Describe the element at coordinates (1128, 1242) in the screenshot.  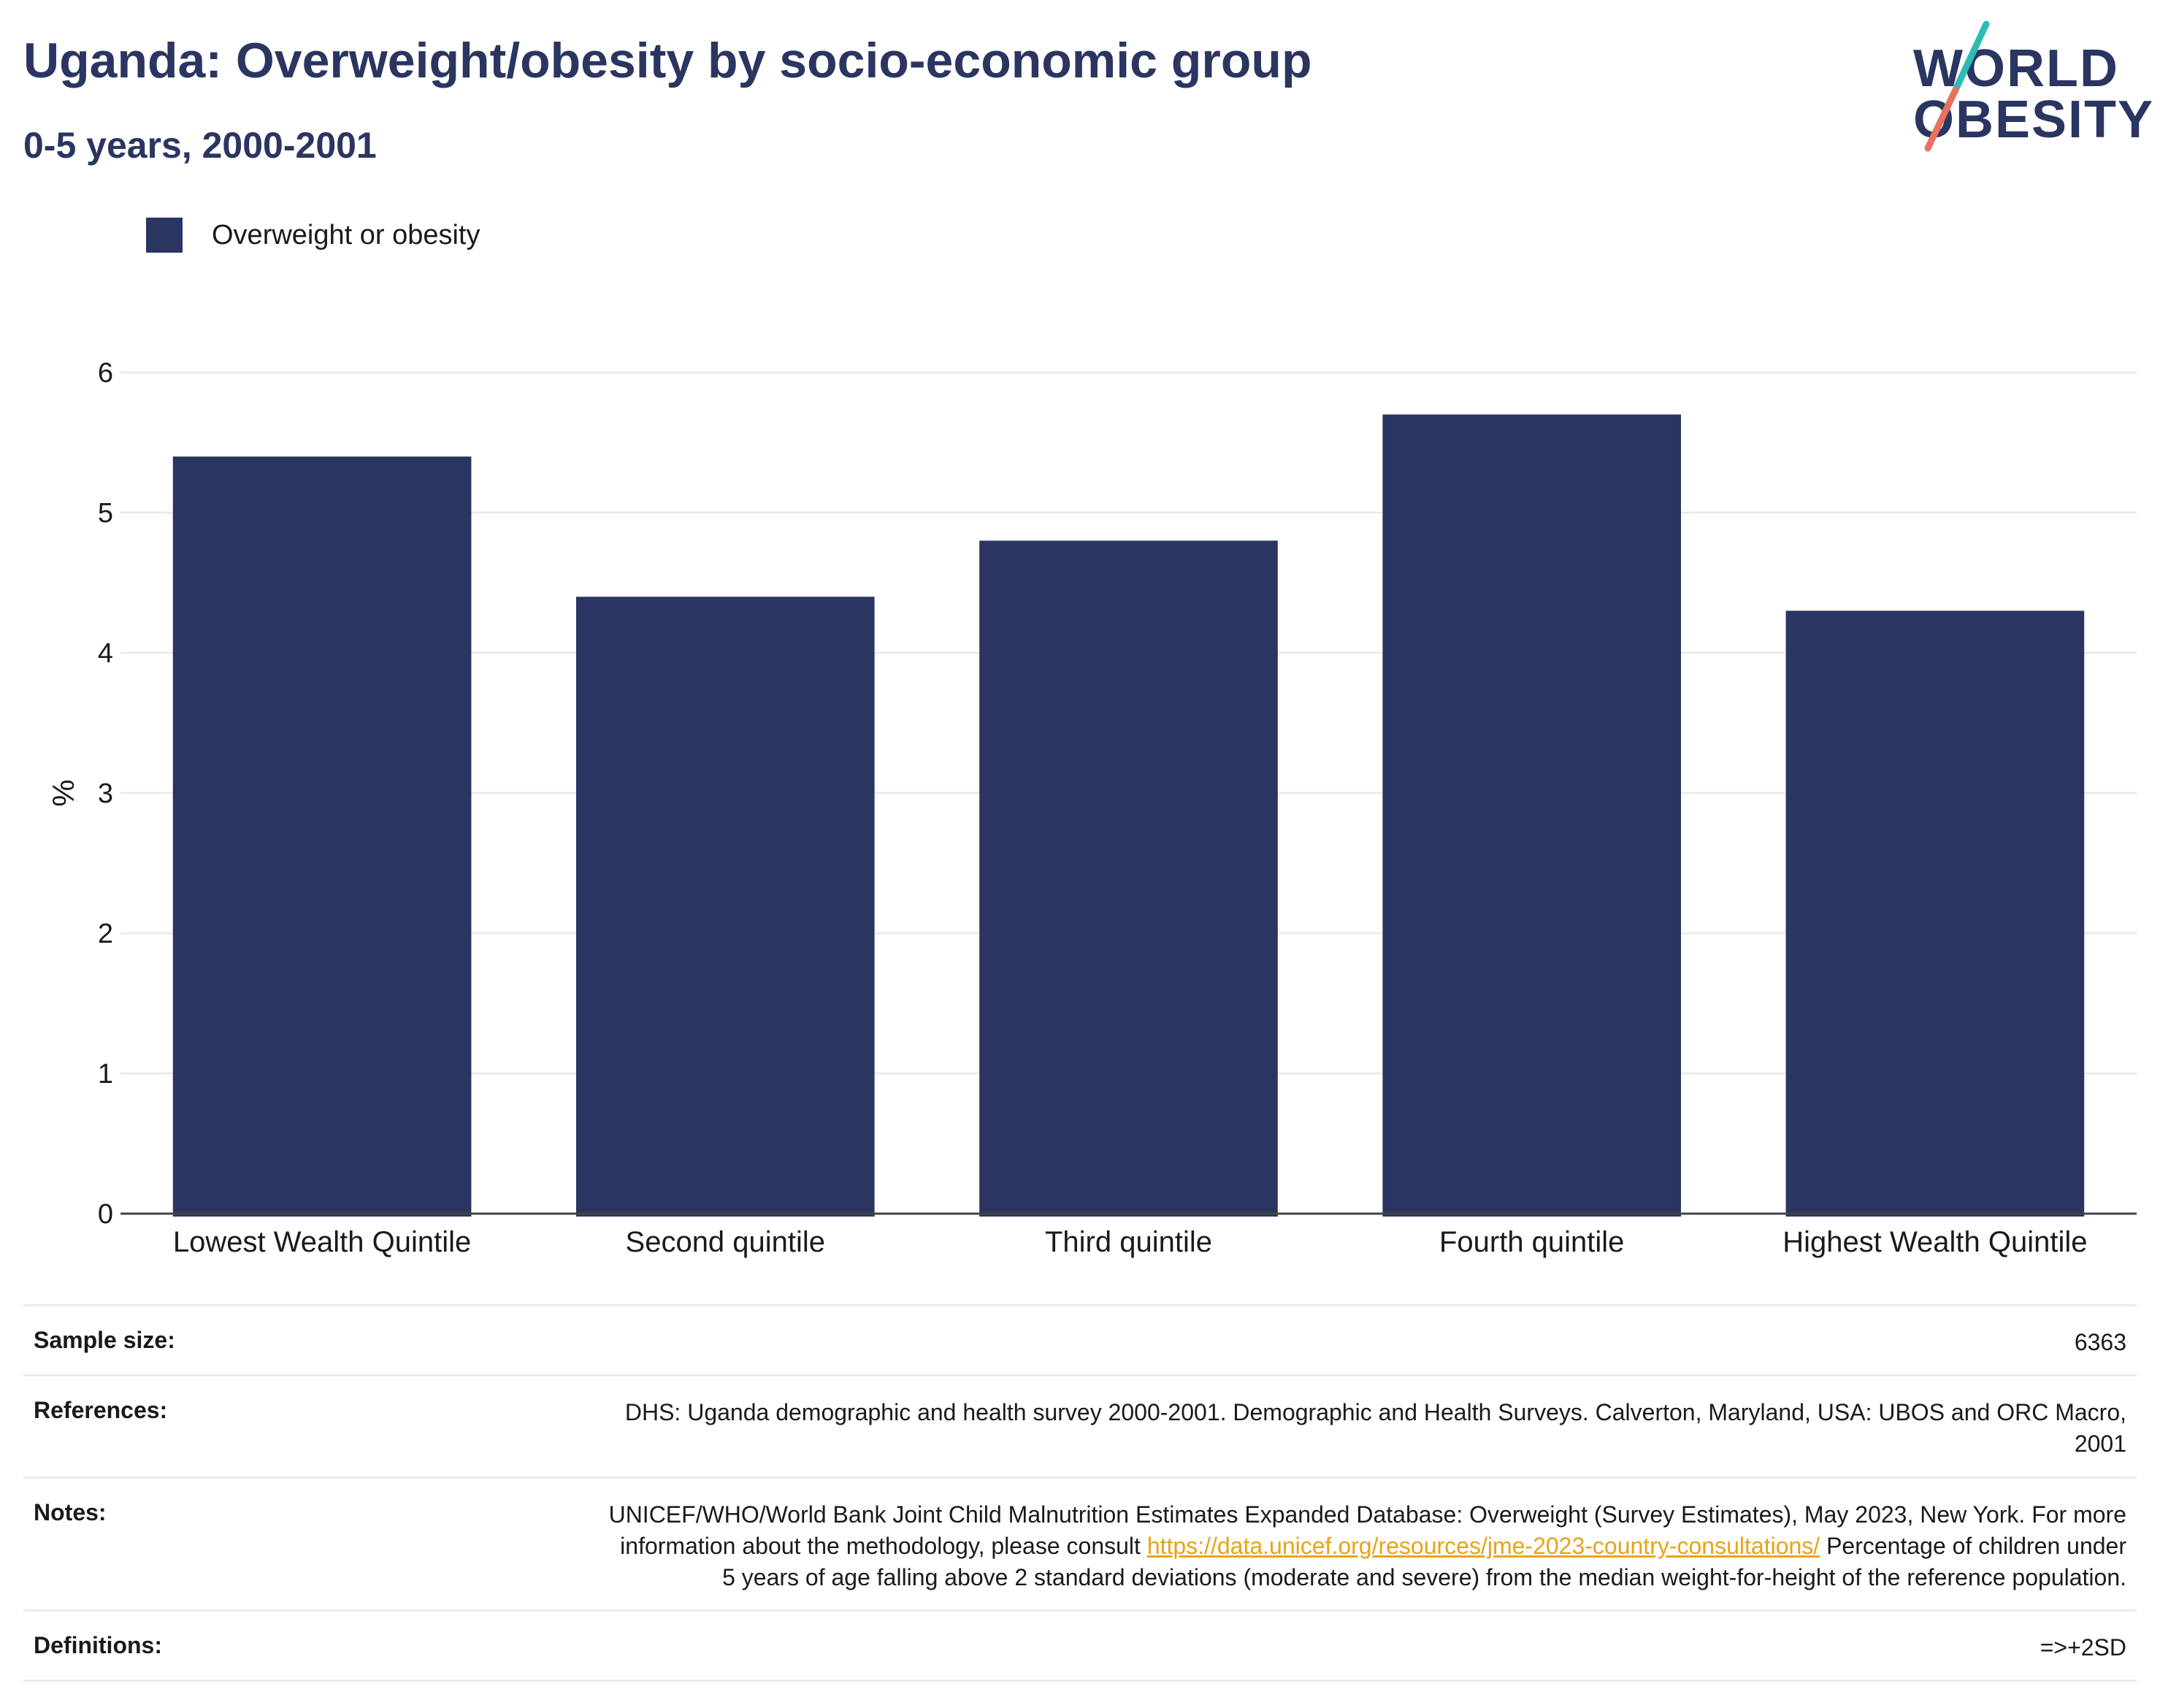
I see `x-tick-label: Third quintile` at that location.